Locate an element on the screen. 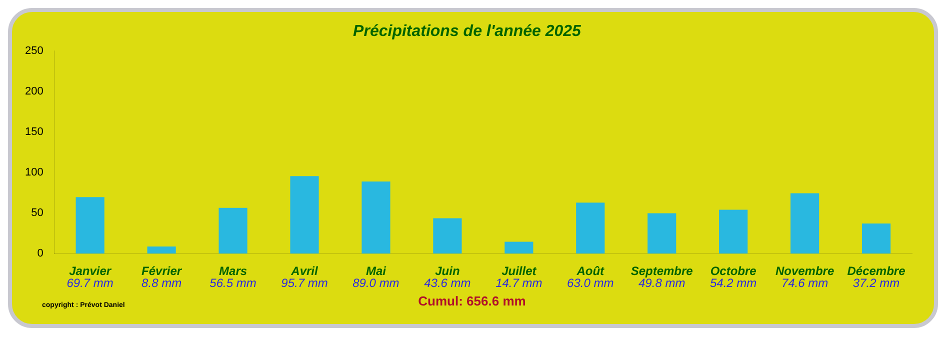 This screenshot has width=950, height=350. x-tick-label: Mars is located at coordinates (233, 271).